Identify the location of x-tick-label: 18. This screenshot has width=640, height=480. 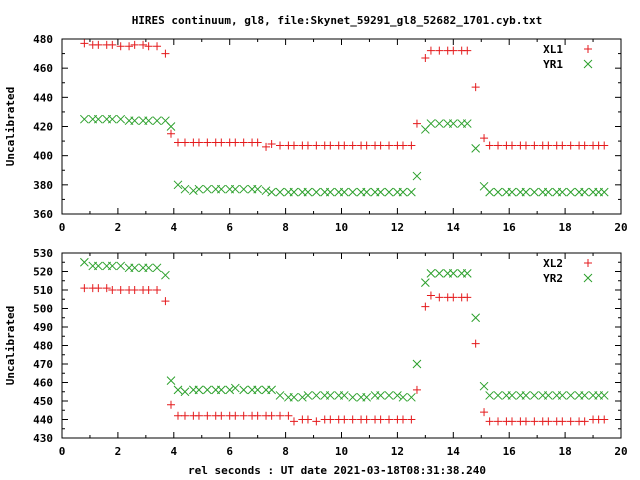
(564, 451).